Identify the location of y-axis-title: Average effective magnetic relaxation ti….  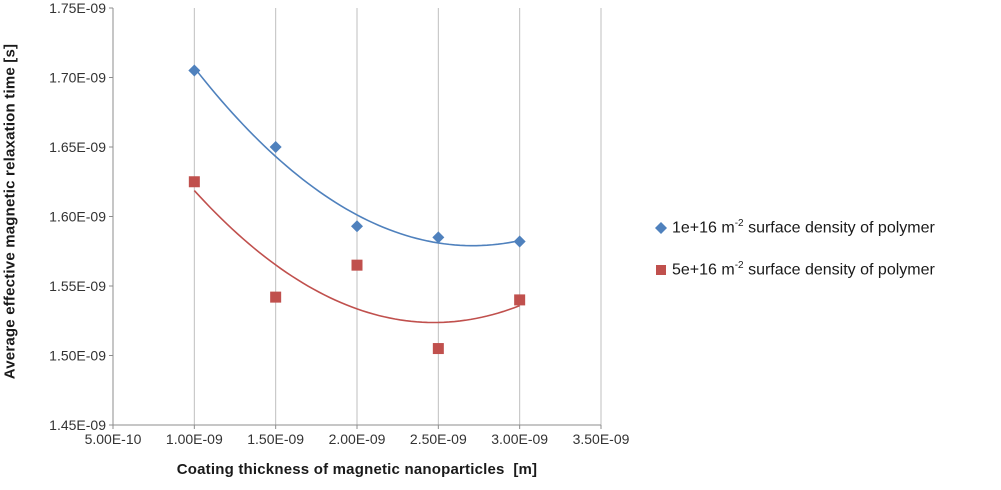
(10, 211).